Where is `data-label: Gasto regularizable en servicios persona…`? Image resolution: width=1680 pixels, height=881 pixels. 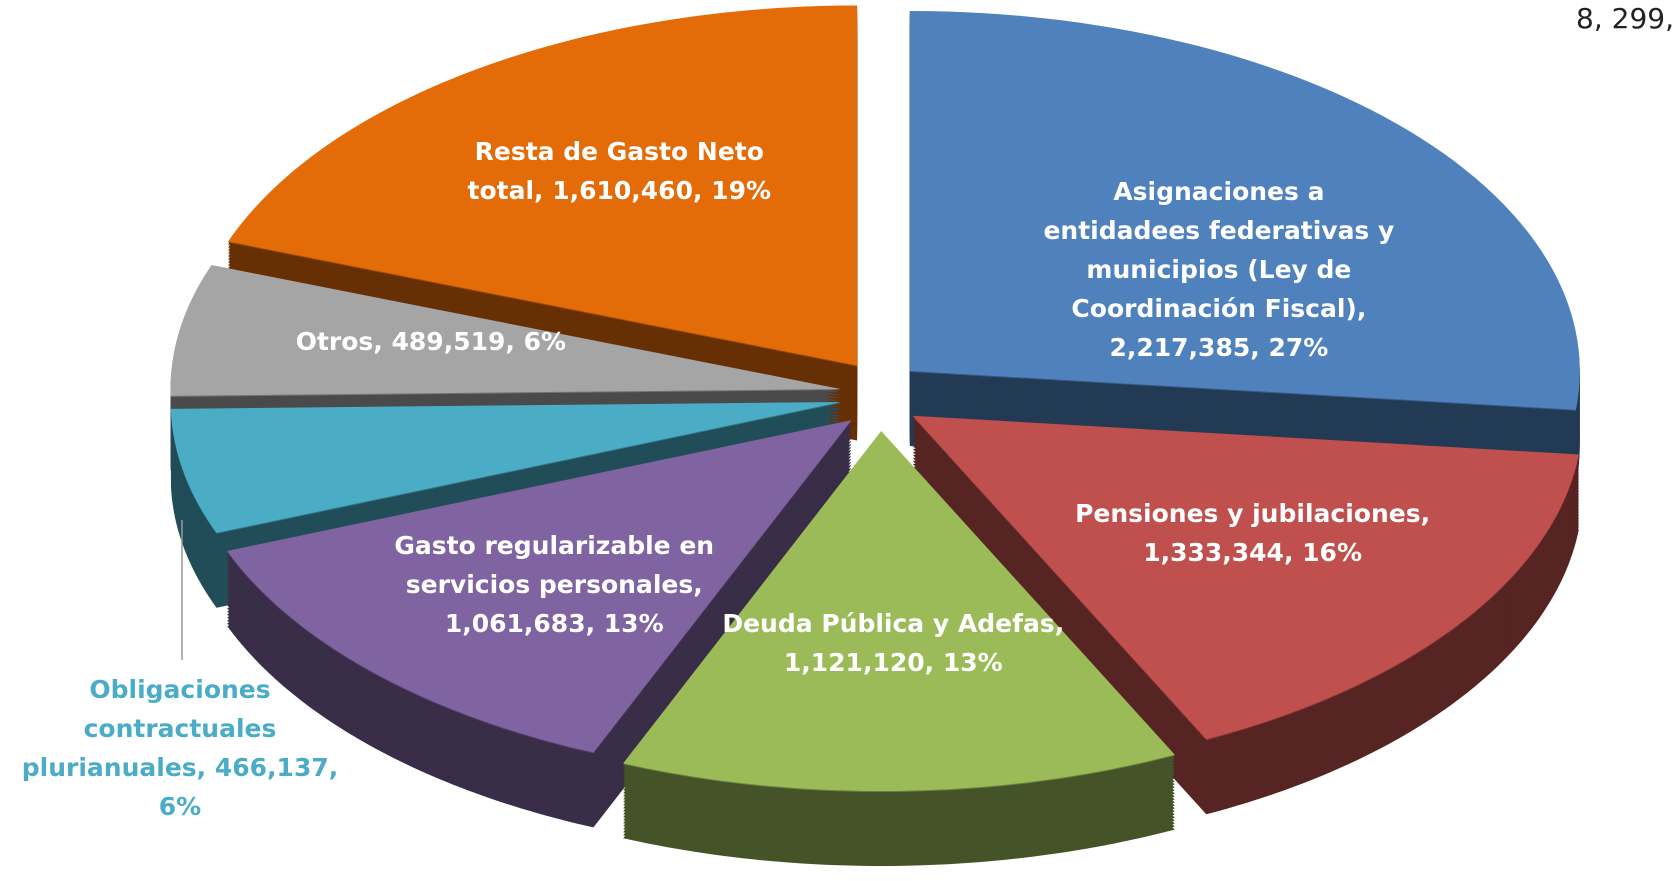 data-label: Gasto regularizable en servicios persona… is located at coordinates (554, 585).